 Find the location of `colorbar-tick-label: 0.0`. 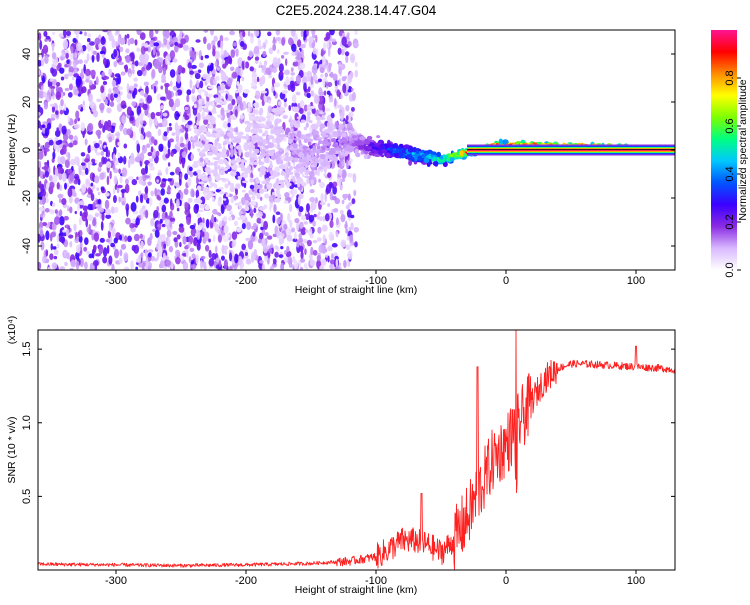

colorbar-tick-label: 0.0 is located at coordinates (730, 269).